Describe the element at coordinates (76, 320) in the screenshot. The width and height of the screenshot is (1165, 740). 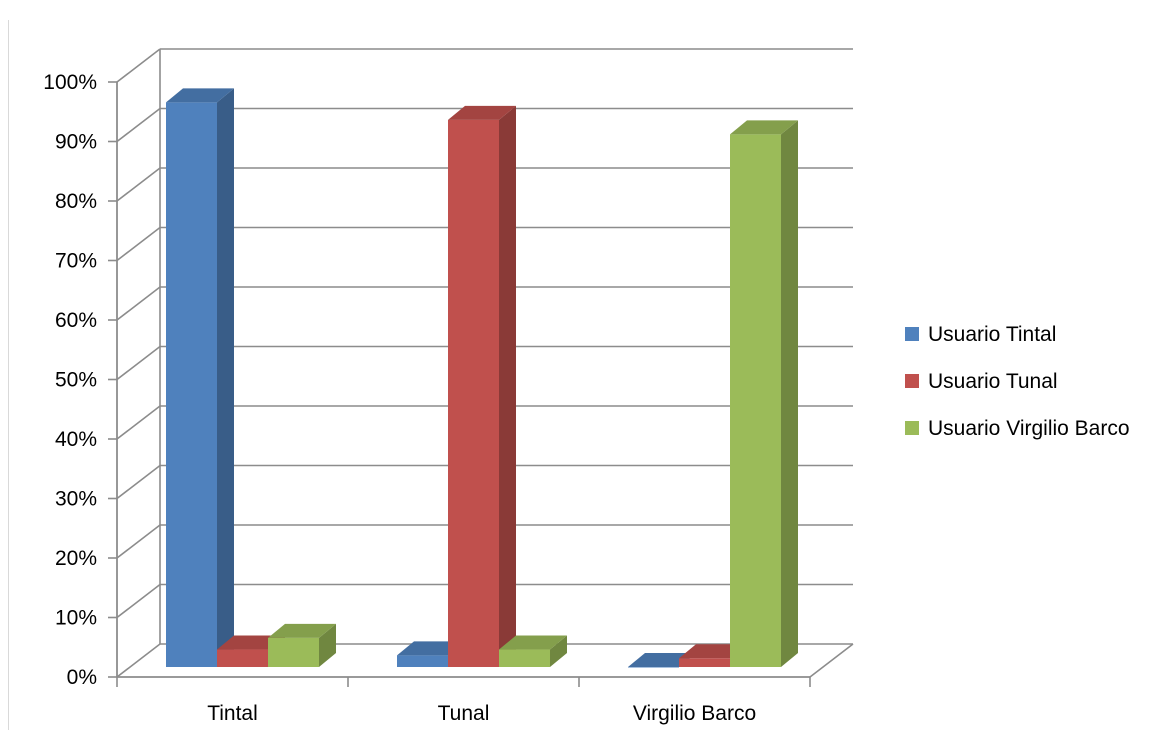
I see `y-tick-label: 60%` at that location.